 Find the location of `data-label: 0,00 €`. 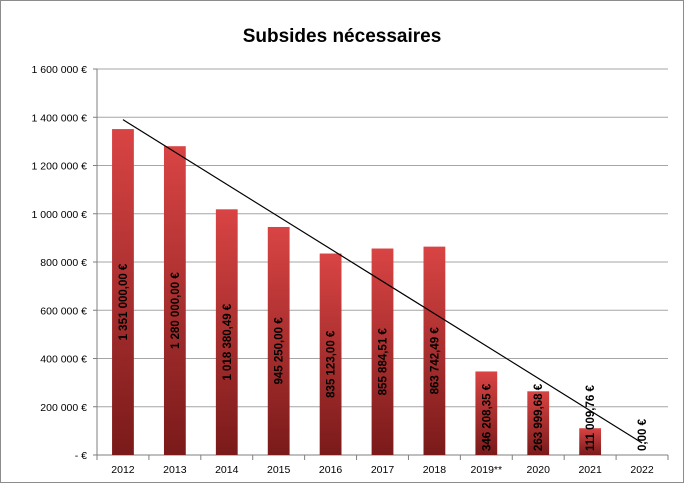

data-label: 0,00 € is located at coordinates (643, 434).